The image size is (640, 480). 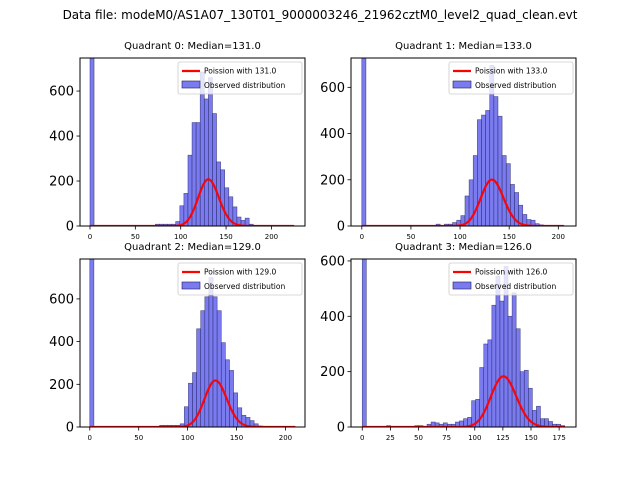 What do you see at coordinates (511, 272) in the screenshot?
I see `legend-entry-poisson: Poission with 126.0` at bounding box center [511, 272].